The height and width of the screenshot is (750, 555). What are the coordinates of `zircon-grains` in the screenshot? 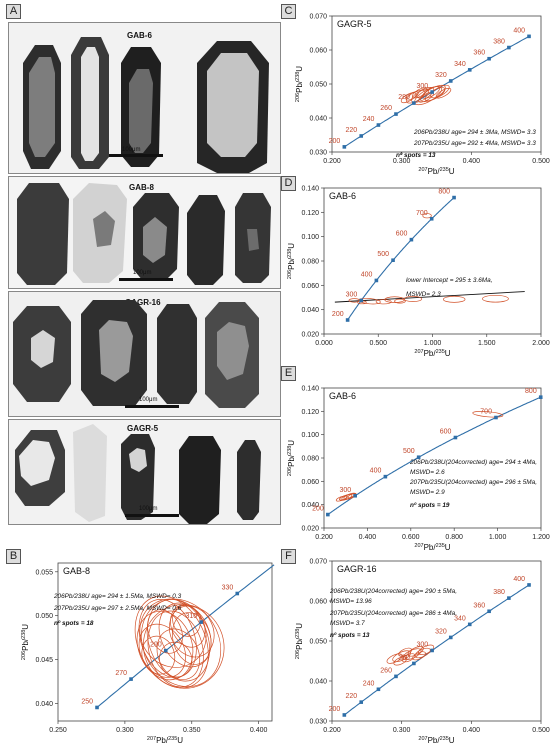 It's located at (138, 474).